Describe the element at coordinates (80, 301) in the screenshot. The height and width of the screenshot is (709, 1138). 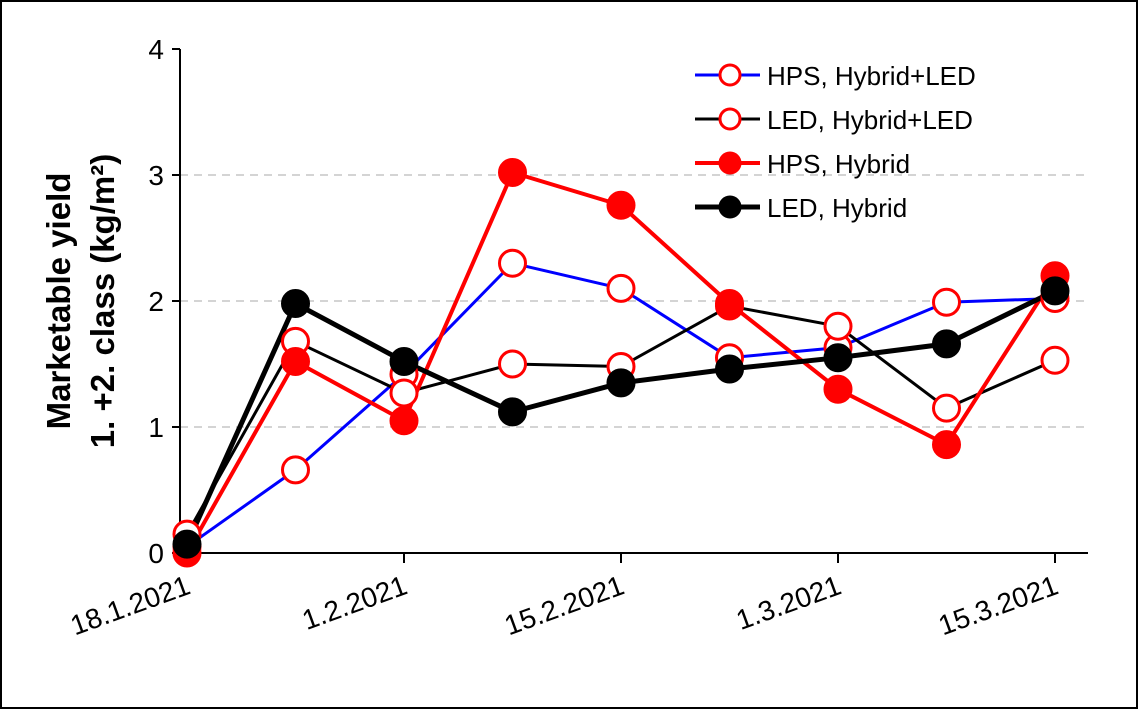
I see `y-axis-title: Marketable yield 1. +2. class (kg/m²)` at that location.